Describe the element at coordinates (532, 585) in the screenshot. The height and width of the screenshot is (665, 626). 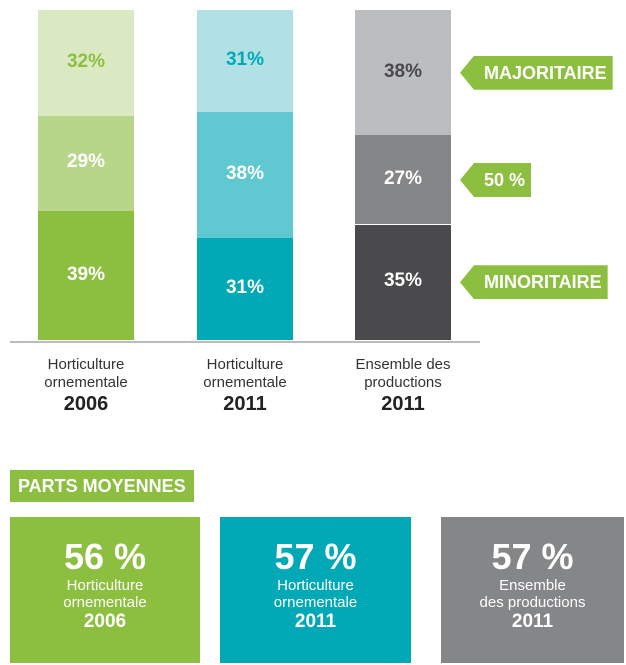
I see `summary-name: Ensemble` at that location.